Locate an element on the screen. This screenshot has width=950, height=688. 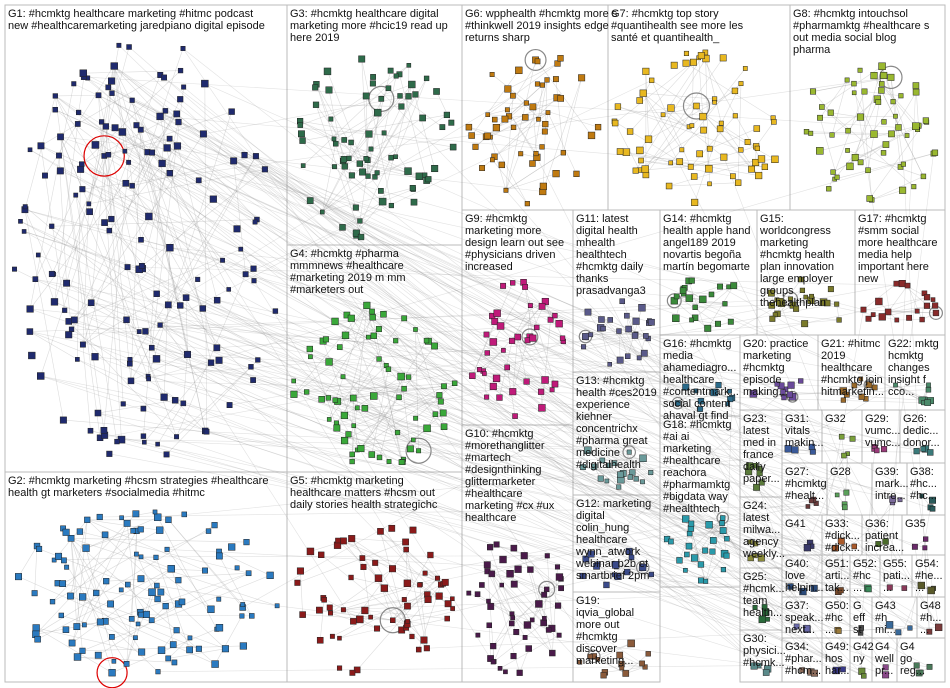
group-label: #hcmktg health is located at coordinates (797, 255).